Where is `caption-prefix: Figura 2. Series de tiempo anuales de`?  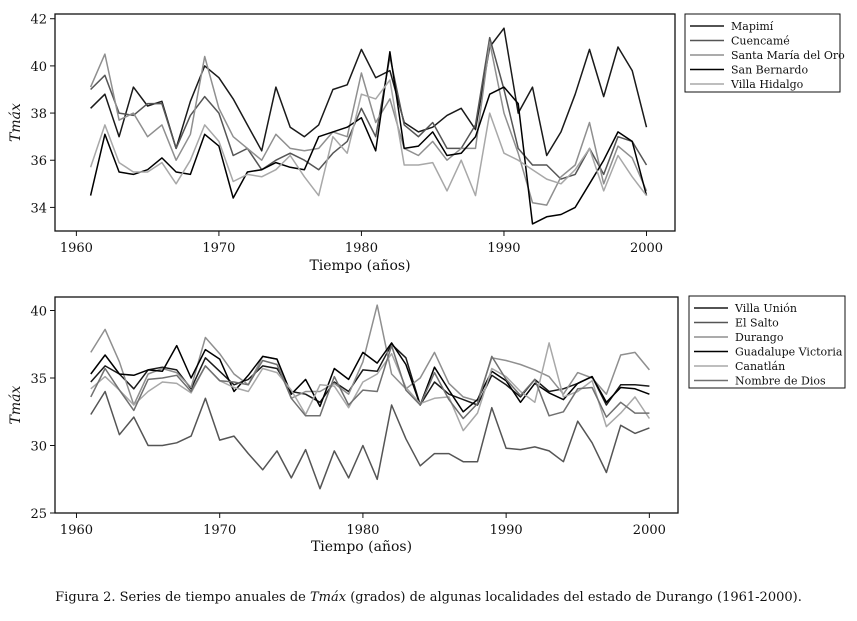 caption-prefix: Figura 2. Series de tiempo anuales de is located at coordinates (182, 597).